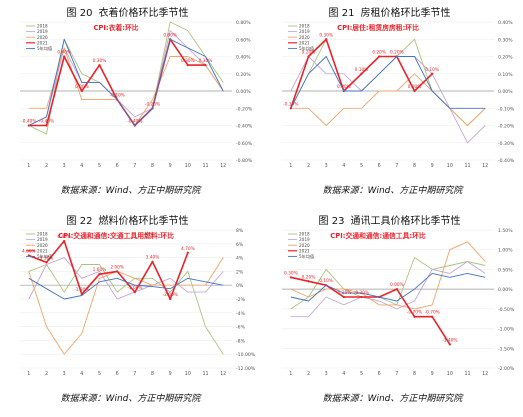 This screenshot has width=523, height=417. I want to click on data-label: 3.30%, so click(47, 258).